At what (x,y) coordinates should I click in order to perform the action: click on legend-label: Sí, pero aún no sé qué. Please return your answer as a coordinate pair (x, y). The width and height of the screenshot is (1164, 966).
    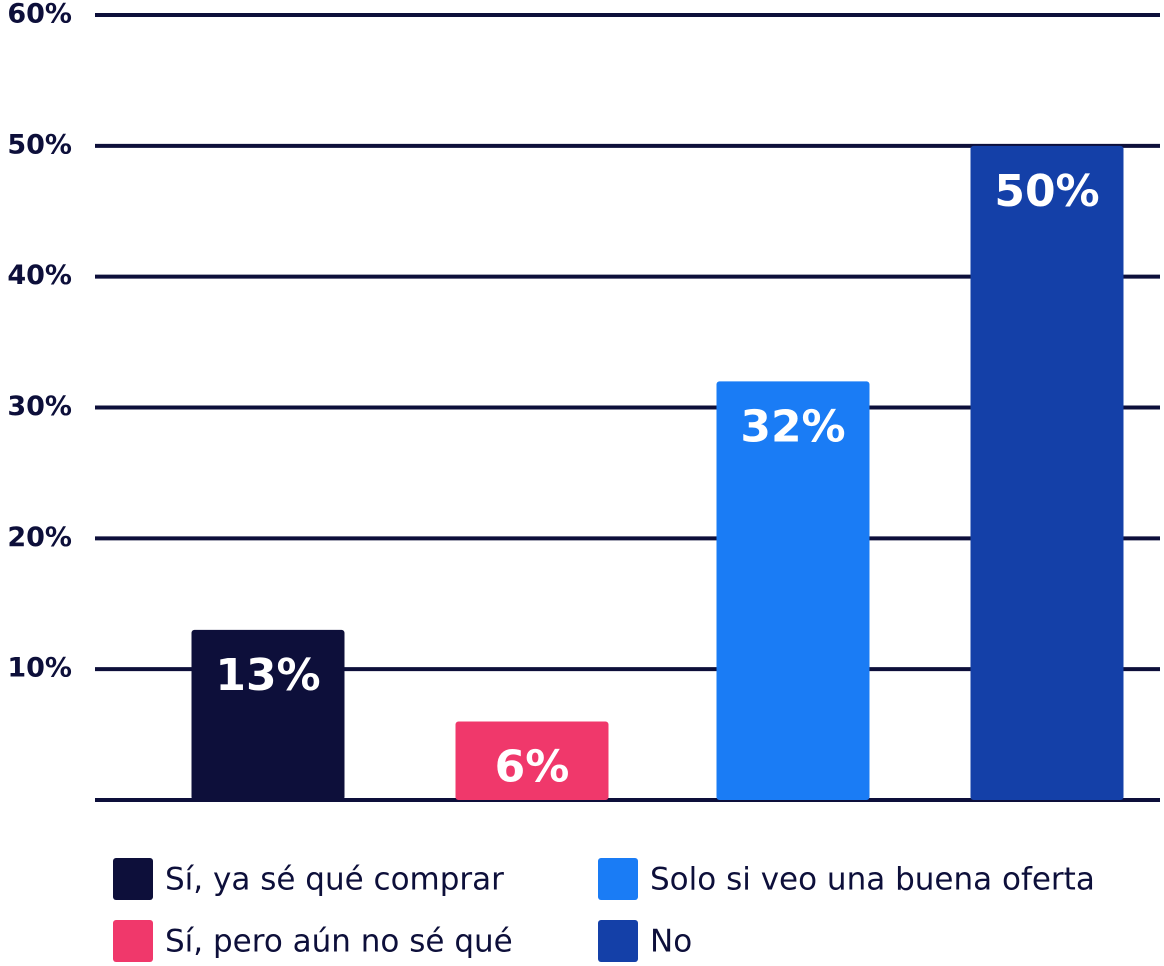
    Looking at the image, I should click on (339, 942).